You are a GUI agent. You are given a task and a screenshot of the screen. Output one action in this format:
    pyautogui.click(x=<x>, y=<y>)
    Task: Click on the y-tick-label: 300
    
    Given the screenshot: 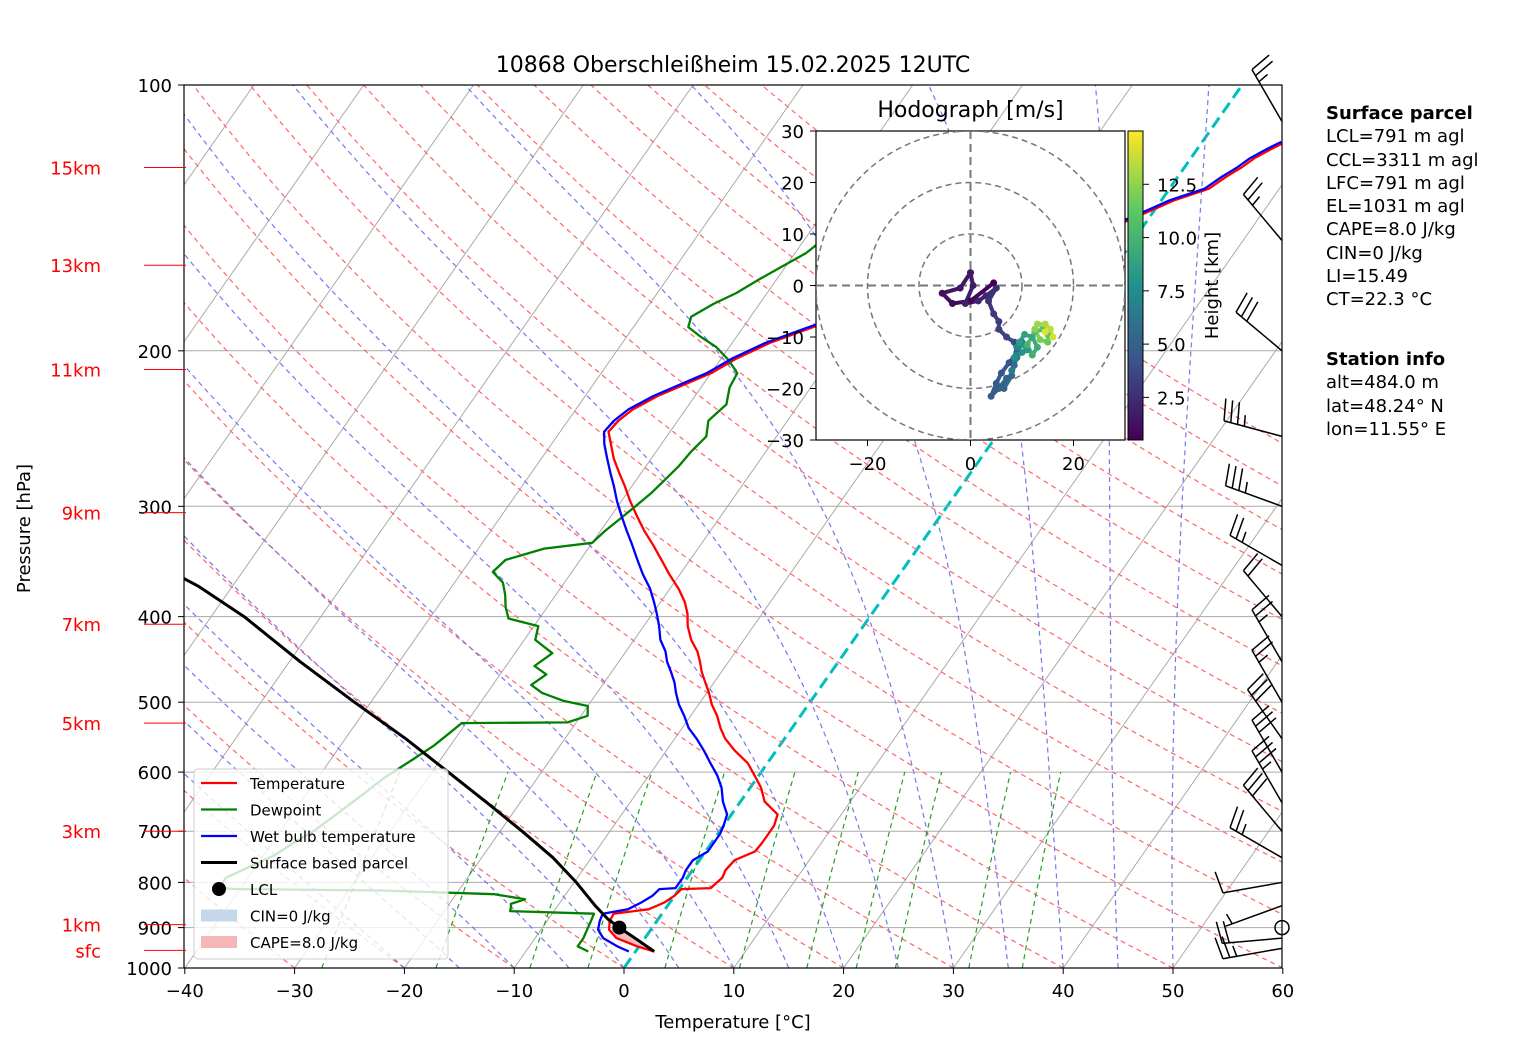 What is the action you would take?
    pyautogui.click(x=155, y=507)
    